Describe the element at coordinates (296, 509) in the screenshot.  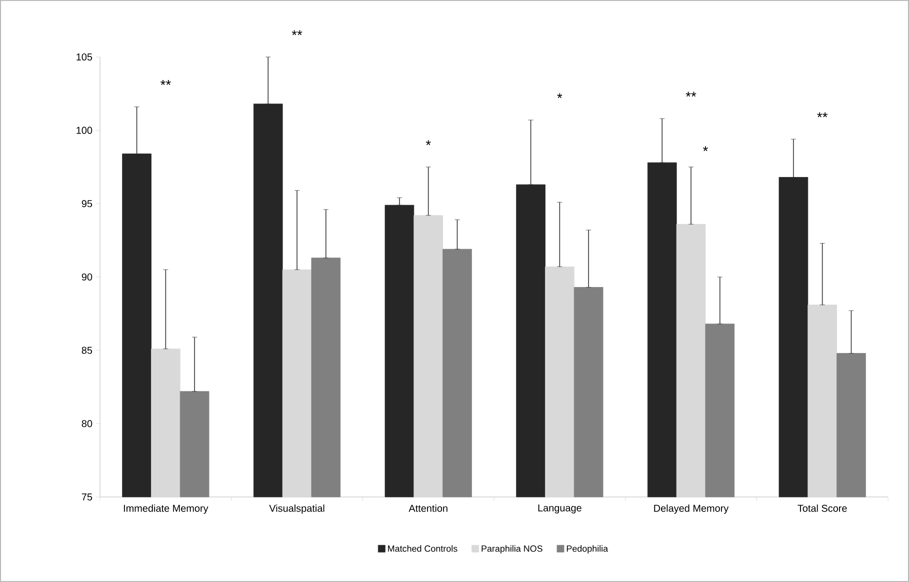
I see `x-tick-label: Visualspatial` at that location.